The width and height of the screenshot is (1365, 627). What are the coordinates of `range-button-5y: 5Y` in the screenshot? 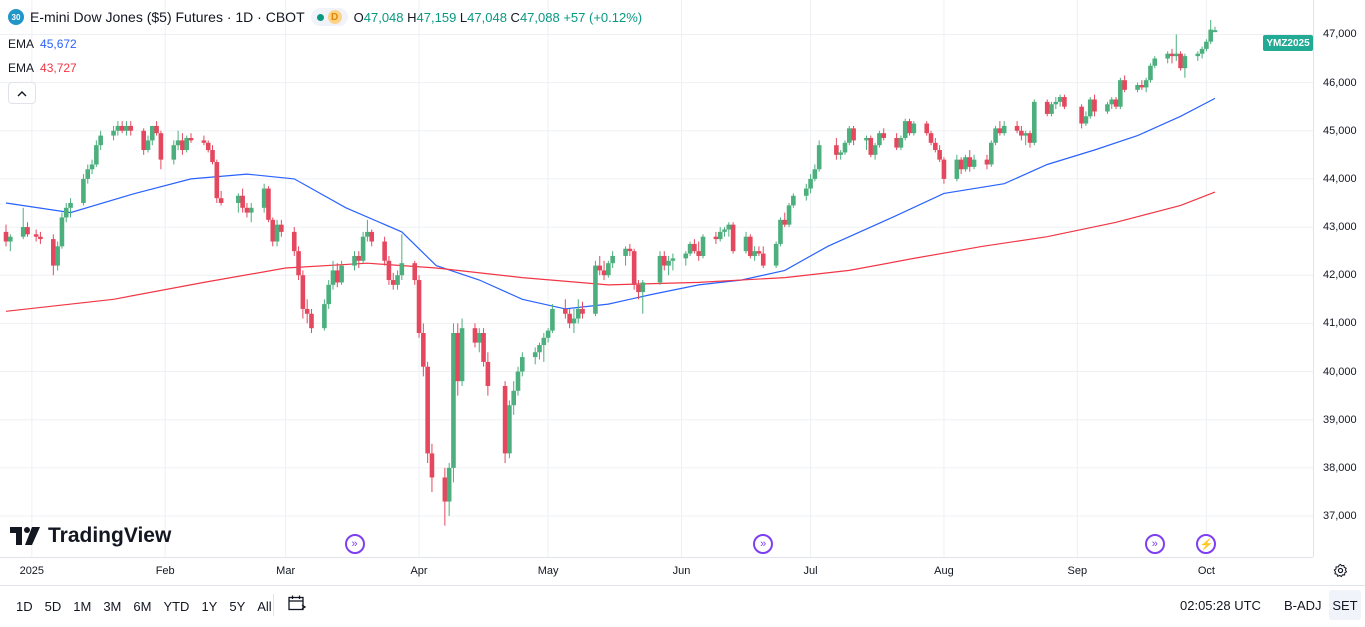 It's located at (237, 606).